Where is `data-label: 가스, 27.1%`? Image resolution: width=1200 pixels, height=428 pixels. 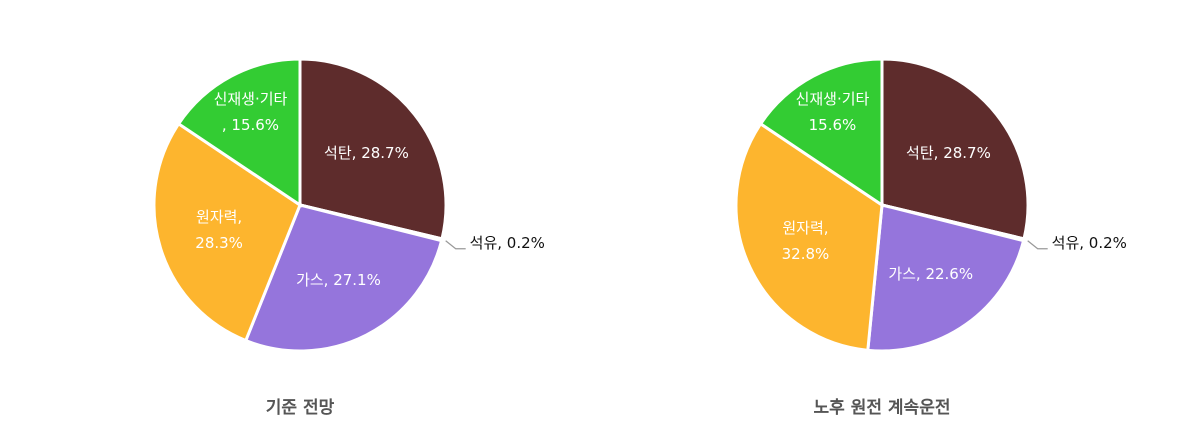
data-label: 가스, 27.1% is located at coordinates (338, 280).